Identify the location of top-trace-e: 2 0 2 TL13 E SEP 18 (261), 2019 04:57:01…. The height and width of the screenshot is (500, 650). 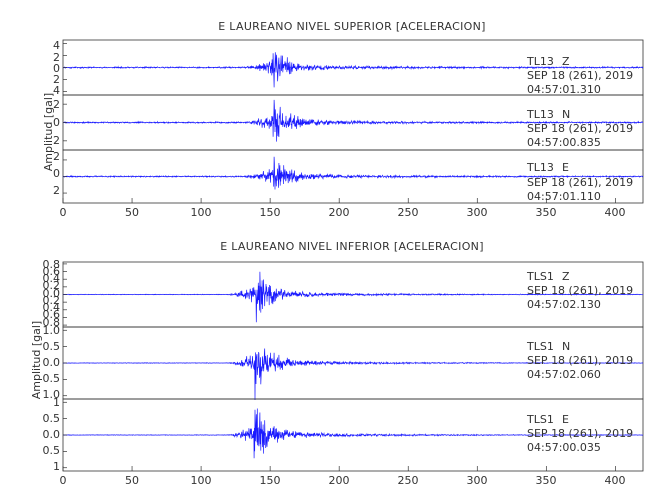
(348, 176).